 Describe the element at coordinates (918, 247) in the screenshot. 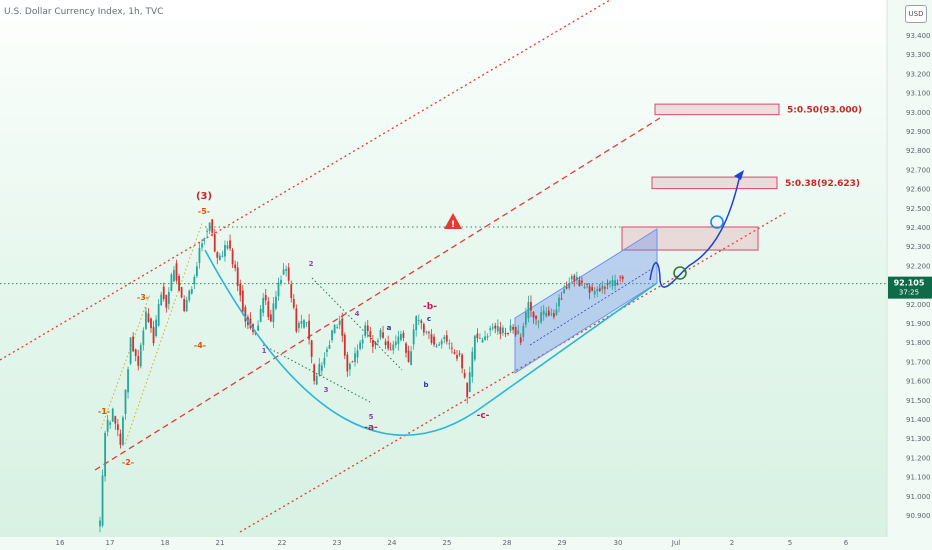

I see `y-tick-label: 92.300` at that location.